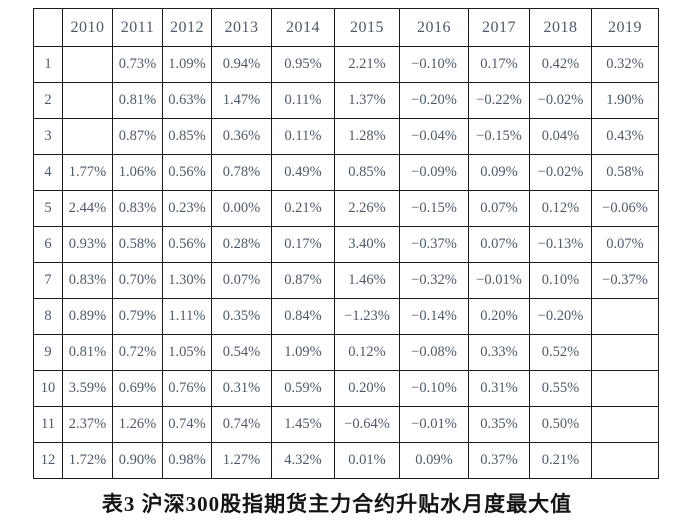 The width and height of the screenshot is (674, 524). What do you see at coordinates (625, 27) in the screenshot?
I see `year-header-cell: 2019` at bounding box center [625, 27].